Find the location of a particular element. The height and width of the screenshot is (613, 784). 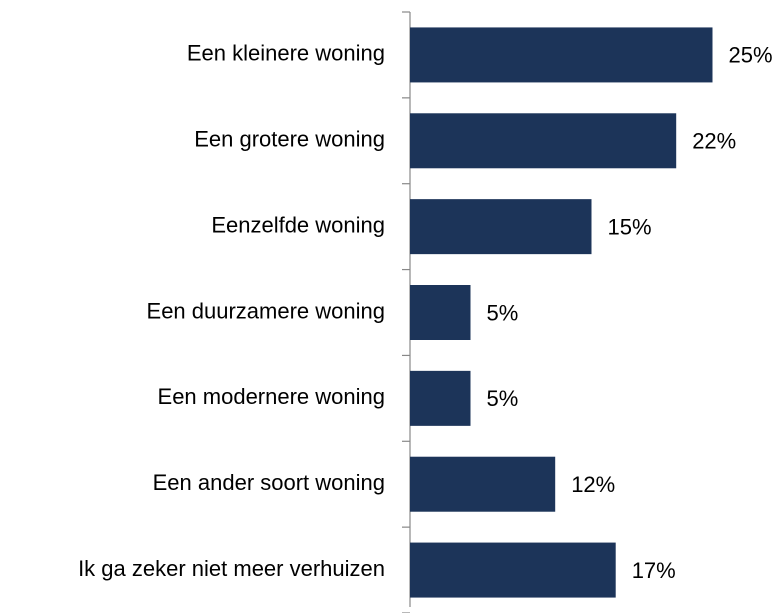

data-label: 17% is located at coordinates (654, 570).